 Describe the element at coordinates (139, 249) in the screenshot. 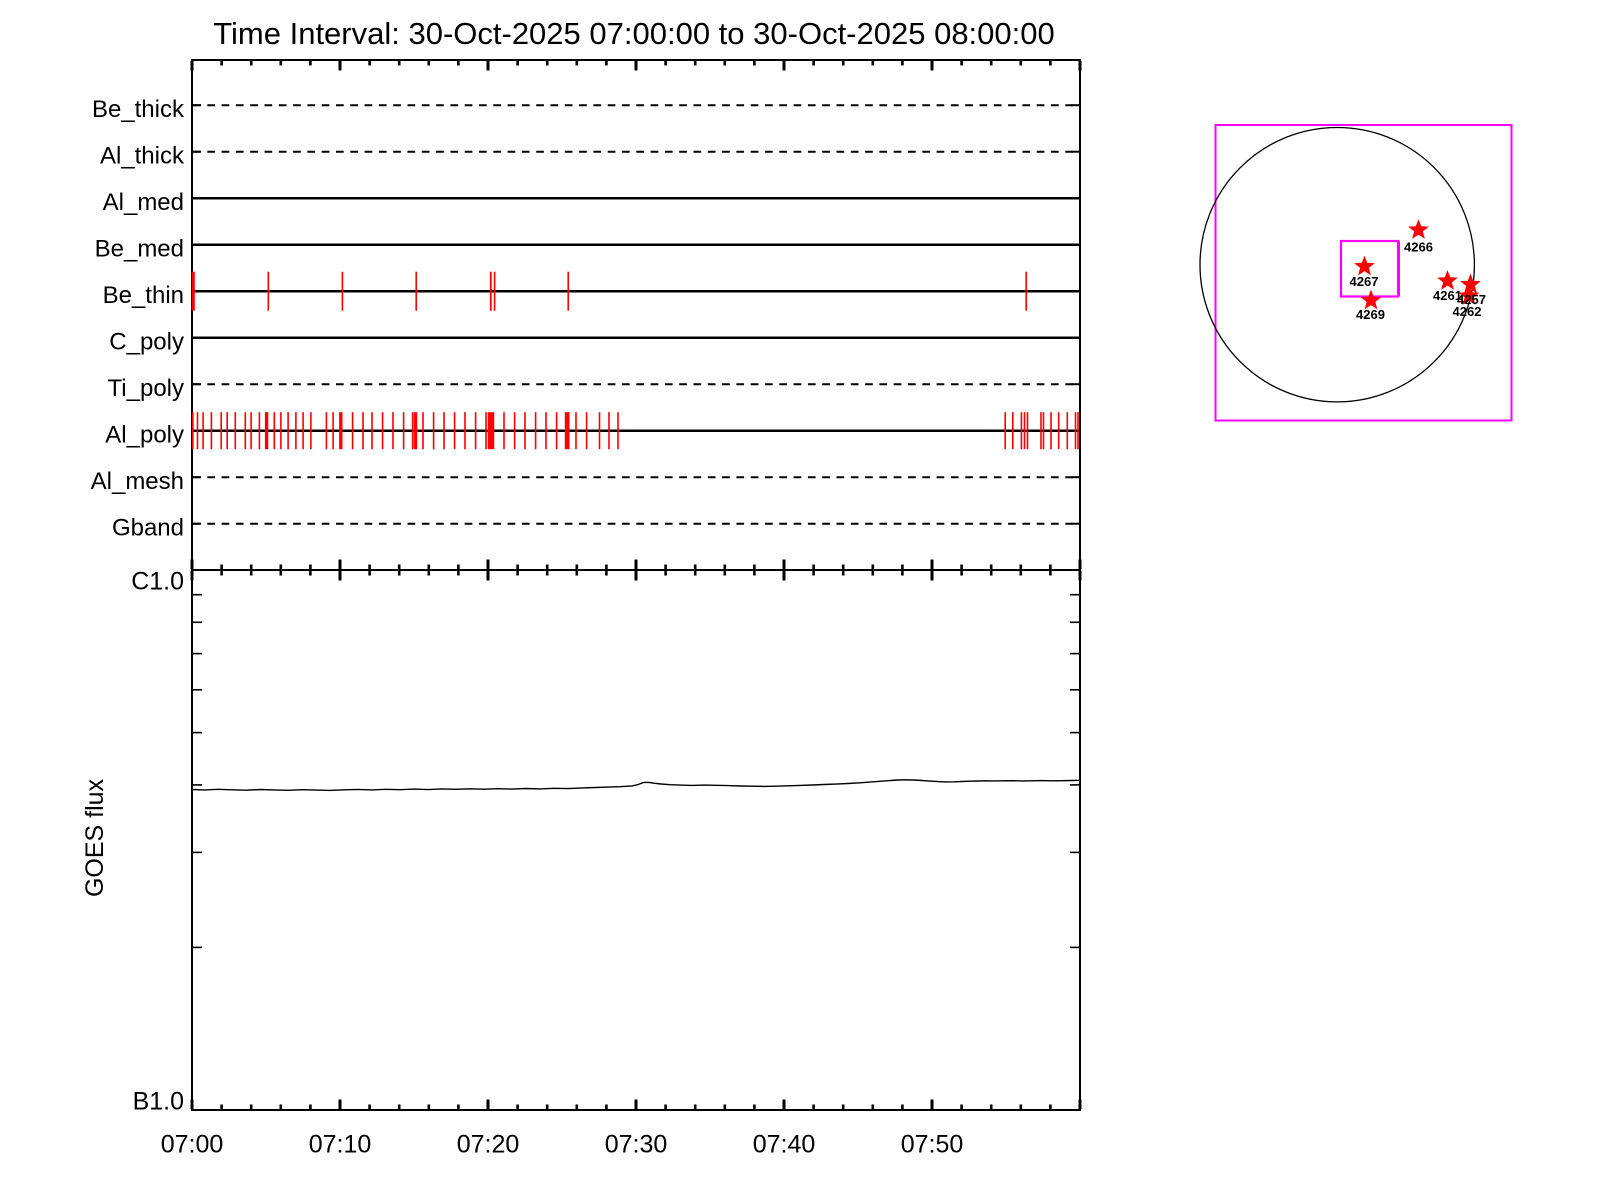

I see `svg-text: Be_med` at that location.